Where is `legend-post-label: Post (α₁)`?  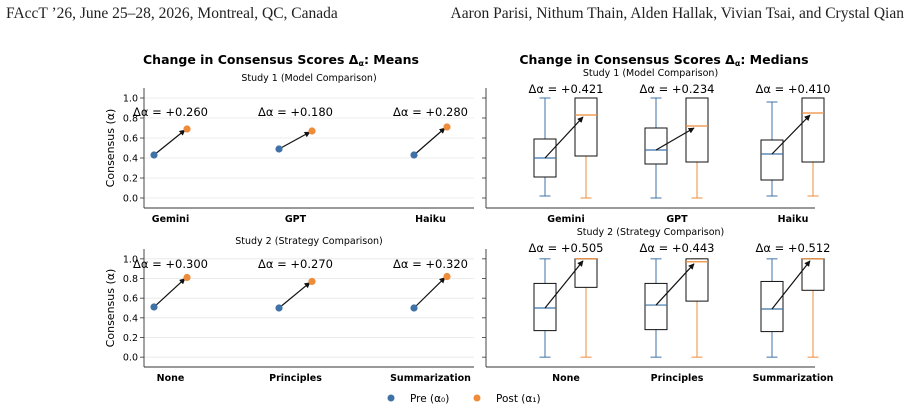 legend-post-label: Post (α₁) is located at coordinates (518, 399).